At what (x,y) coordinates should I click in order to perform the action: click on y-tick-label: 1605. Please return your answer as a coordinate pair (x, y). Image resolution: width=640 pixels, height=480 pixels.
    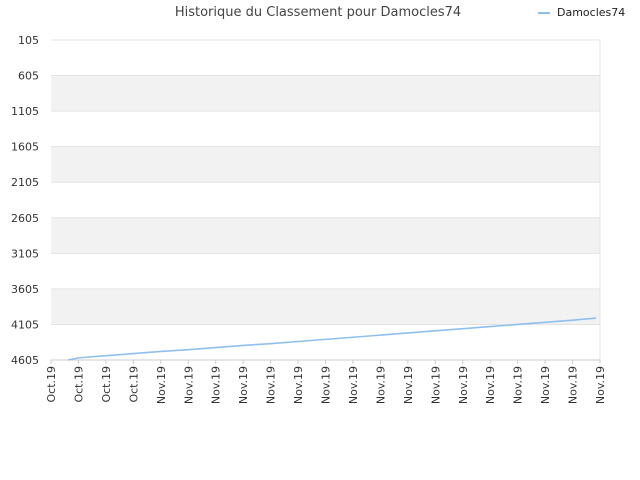
    Looking at the image, I should click on (25, 147).